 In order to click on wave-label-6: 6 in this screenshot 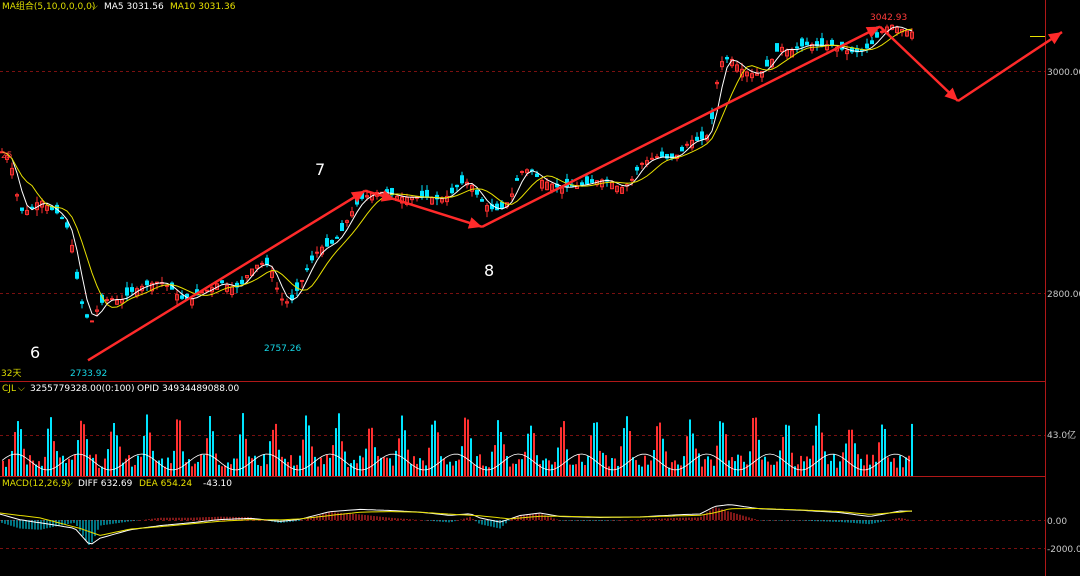, I will do `click(35, 352)`.